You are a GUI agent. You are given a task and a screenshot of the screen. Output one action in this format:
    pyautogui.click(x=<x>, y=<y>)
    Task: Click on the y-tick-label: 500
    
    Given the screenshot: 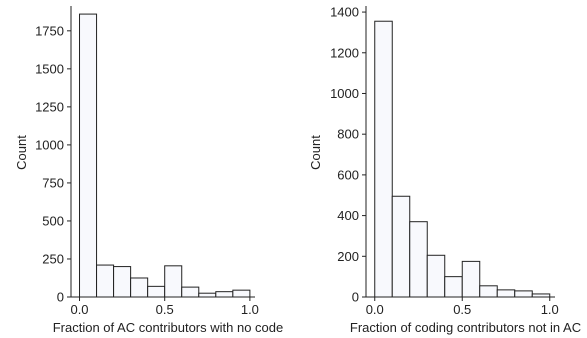 What is the action you would take?
    pyautogui.click(x=53, y=220)
    